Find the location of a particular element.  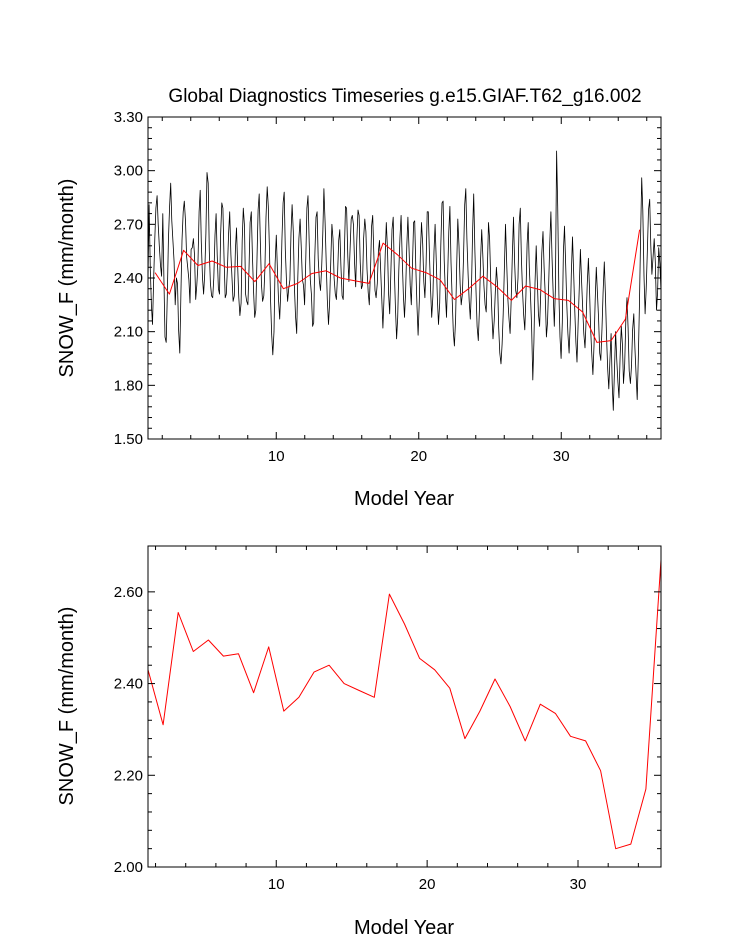

y-tick-label: 2.20 is located at coordinates (128, 775).